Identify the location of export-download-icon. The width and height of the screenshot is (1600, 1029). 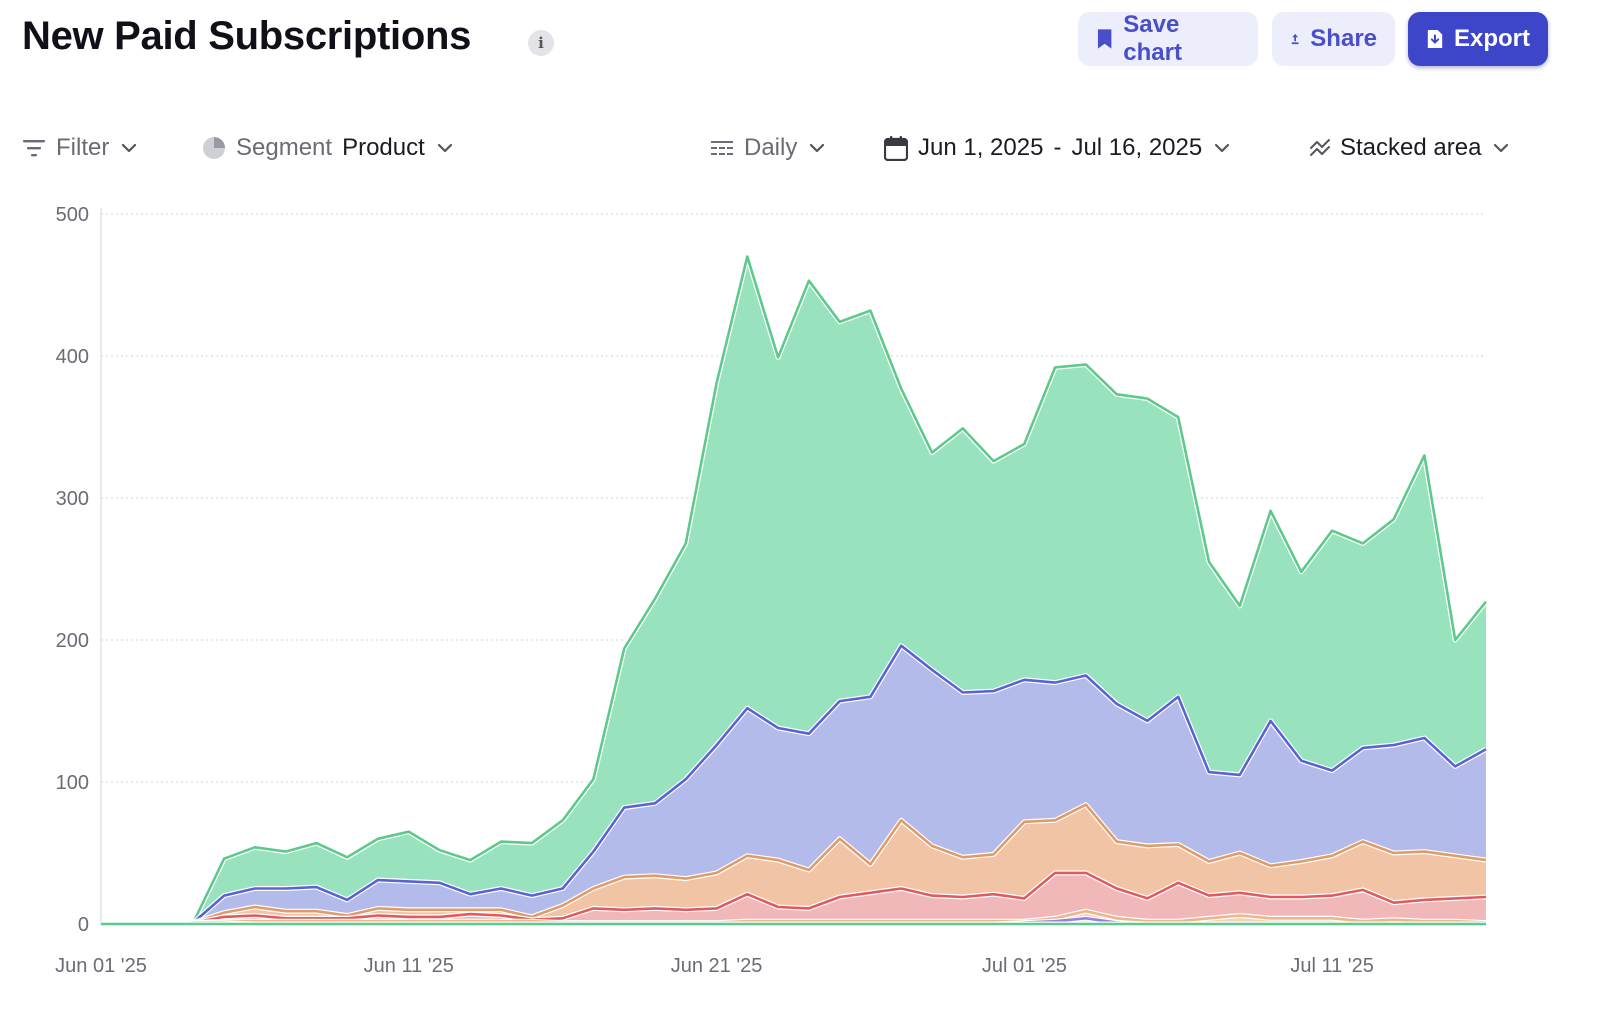
(1435, 39).